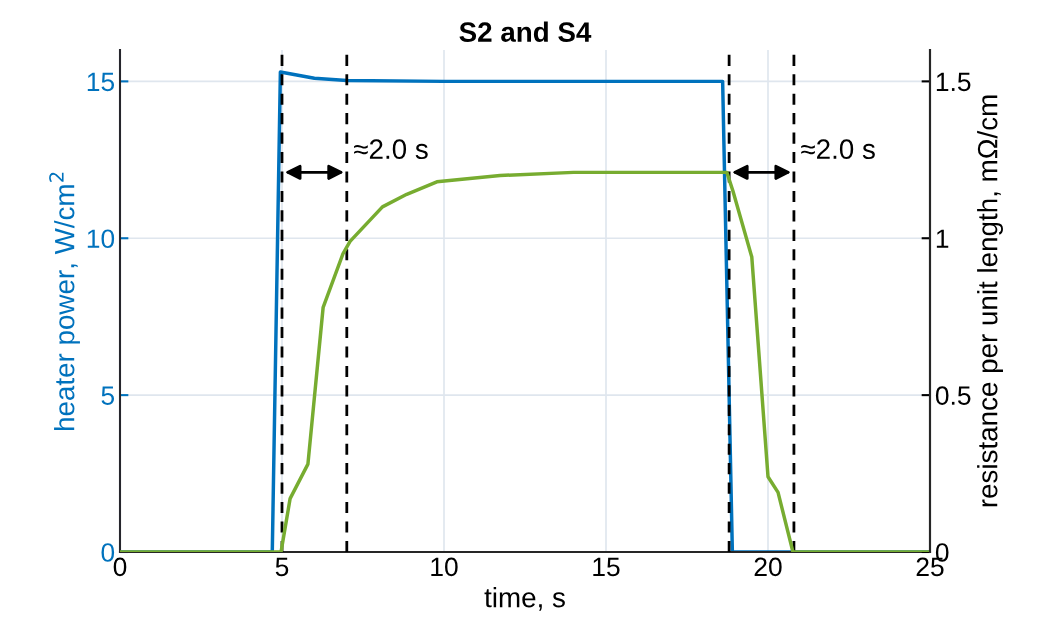  What do you see at coordinates (444, 567) in the screenshot?
I see `x-tick-label: 10` at bounding box center [444, 567].